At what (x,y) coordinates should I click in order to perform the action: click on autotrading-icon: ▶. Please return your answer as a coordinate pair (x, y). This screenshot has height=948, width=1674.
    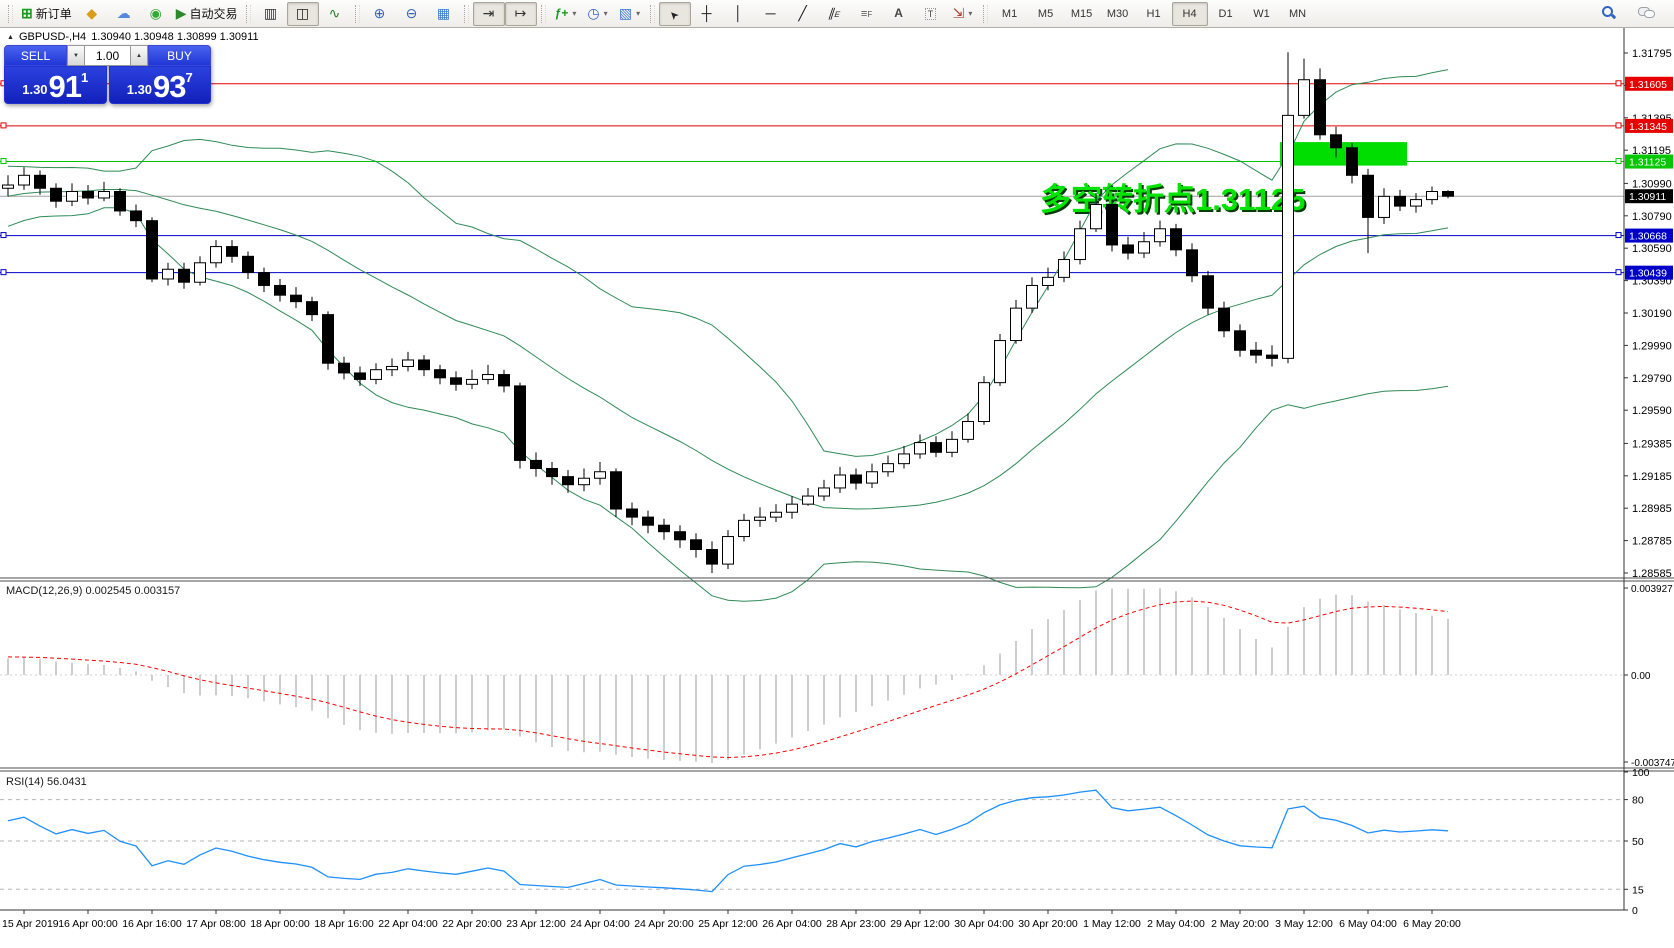
    Looking at the image, I should click on (181, 13).